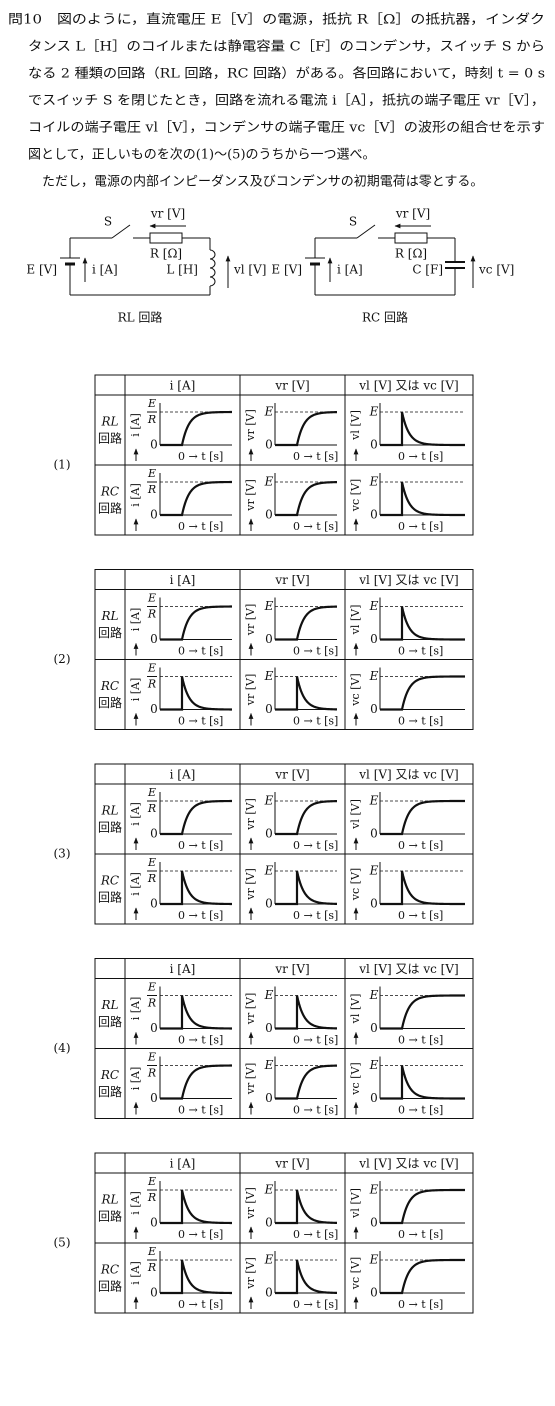  Describe the element at coordinates (140, 317) in the screenshot. I see `circuit-caption: RL 回路` at that location.